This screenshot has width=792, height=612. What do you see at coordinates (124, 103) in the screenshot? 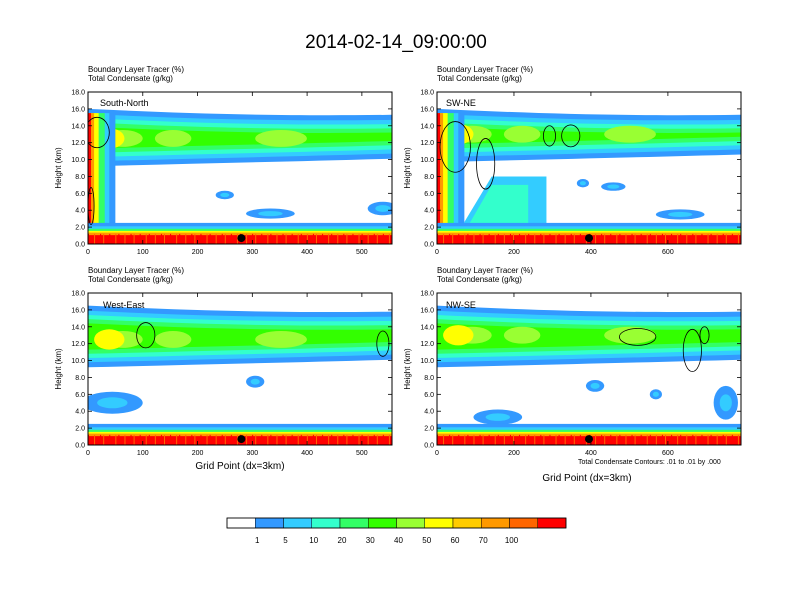
I see `panel-label: South-North` at bounding box center [124, 103].